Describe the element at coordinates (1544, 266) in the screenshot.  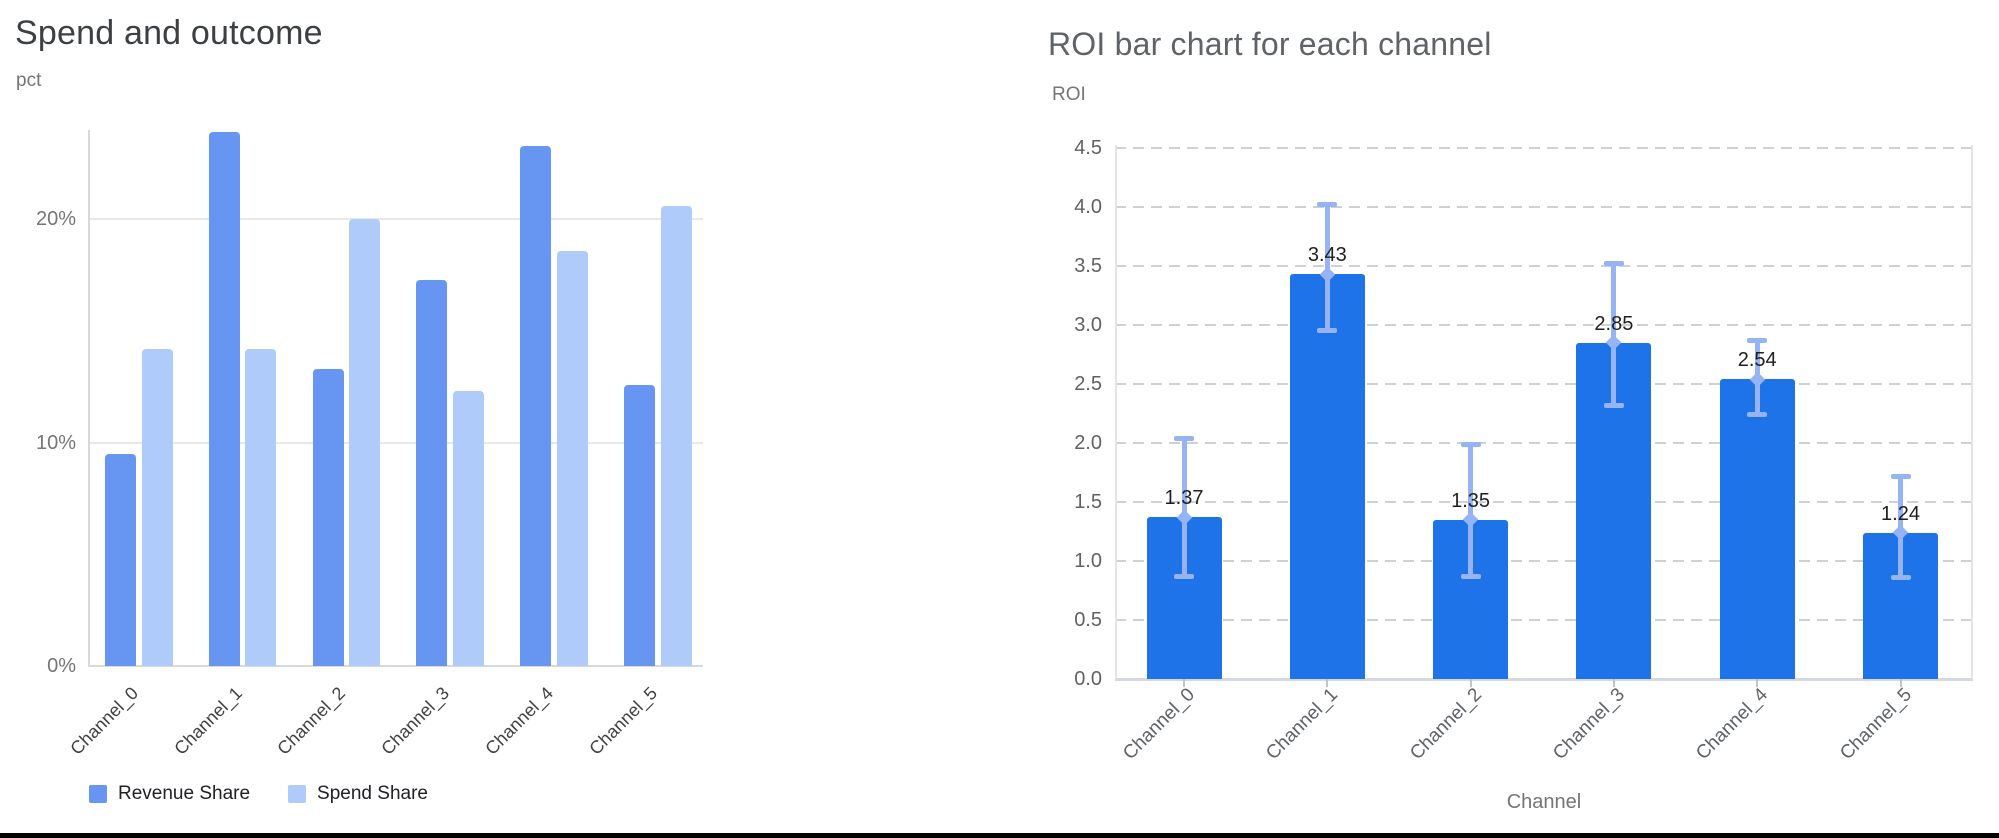
I see `right-gridline-3.5` at that location.